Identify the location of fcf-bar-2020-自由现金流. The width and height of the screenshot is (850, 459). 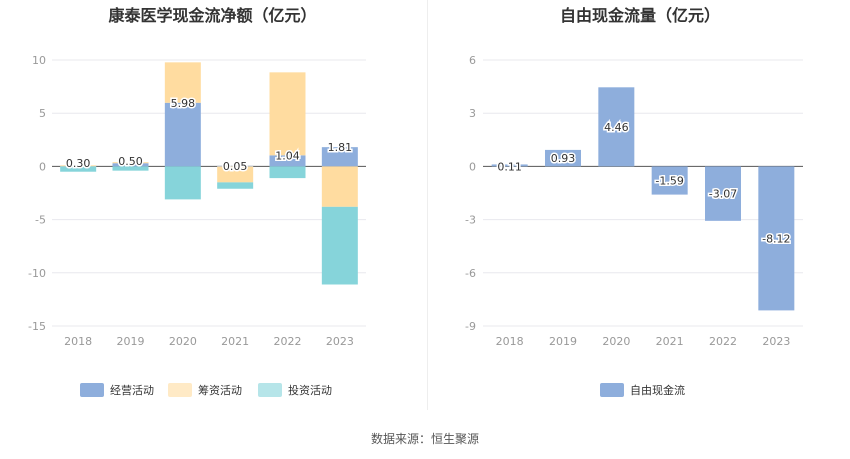
(616, 127).